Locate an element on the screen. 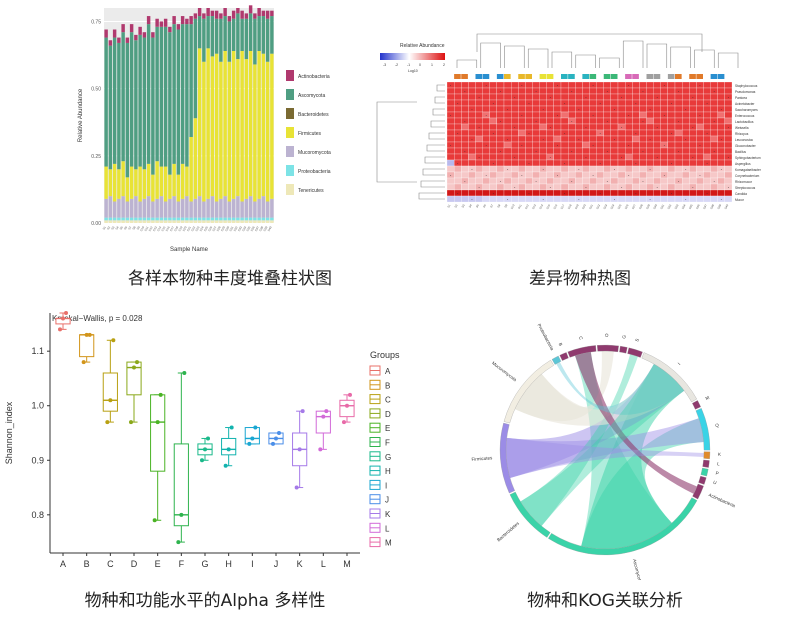 Image resolution: width=800 pixels, height=620 pixels. x-tick-label: S27 is located at coordinates (214, 228).